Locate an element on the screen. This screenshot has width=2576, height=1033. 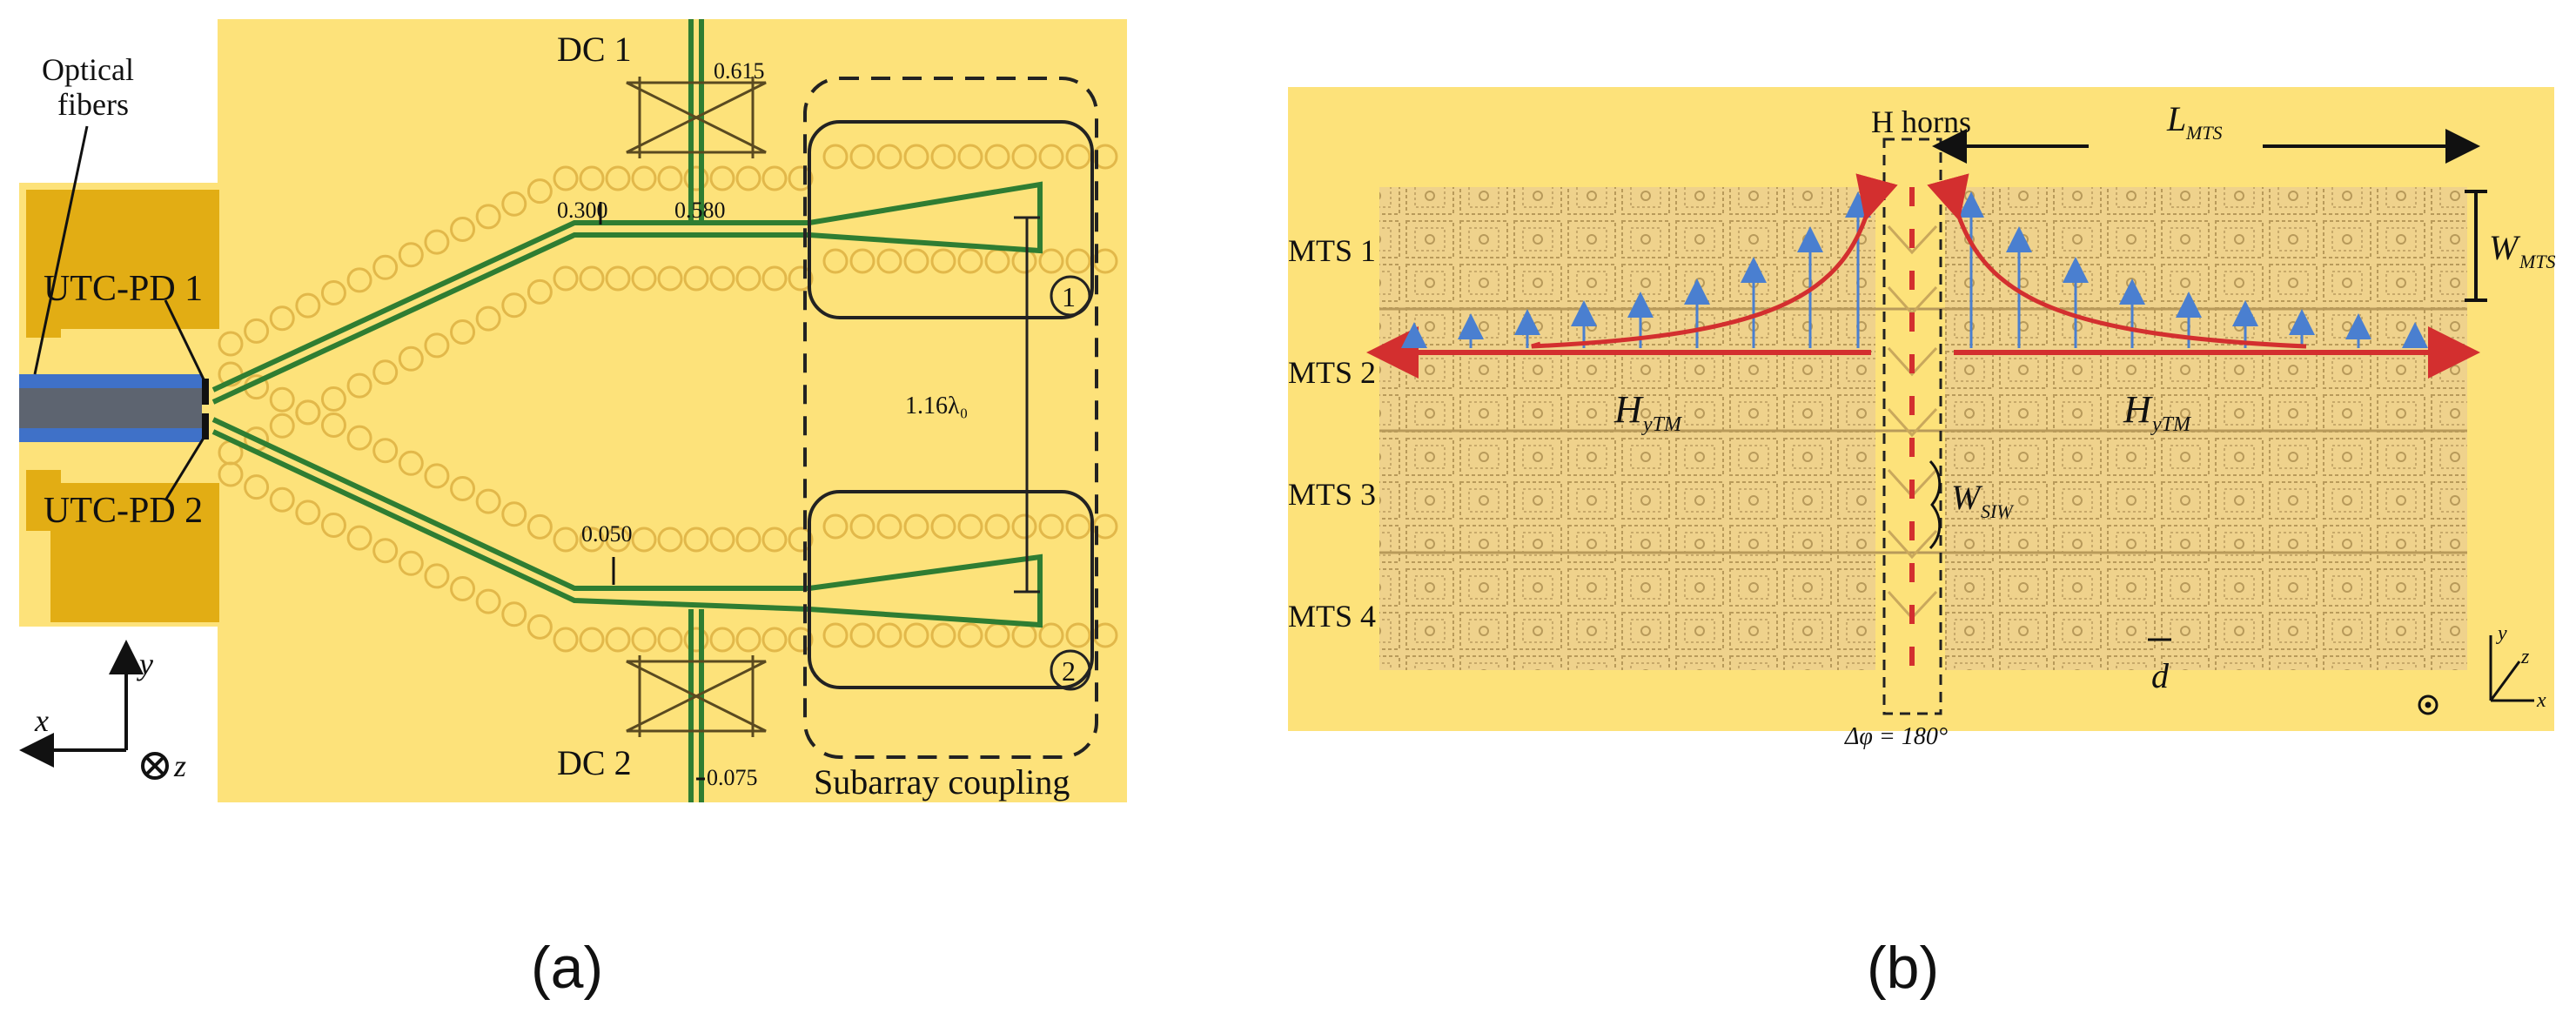
label-0300: 0.300 is located at coordinates (583, 210).